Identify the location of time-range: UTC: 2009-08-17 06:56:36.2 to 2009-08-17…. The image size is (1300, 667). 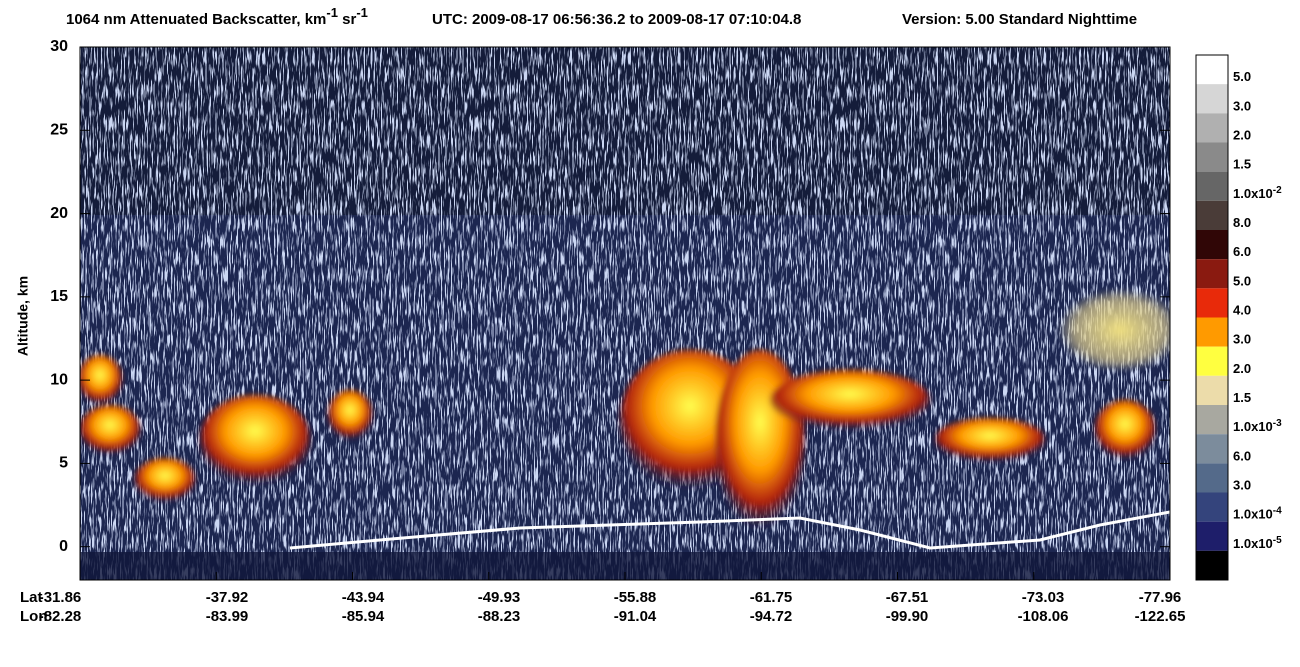
(616, 19).